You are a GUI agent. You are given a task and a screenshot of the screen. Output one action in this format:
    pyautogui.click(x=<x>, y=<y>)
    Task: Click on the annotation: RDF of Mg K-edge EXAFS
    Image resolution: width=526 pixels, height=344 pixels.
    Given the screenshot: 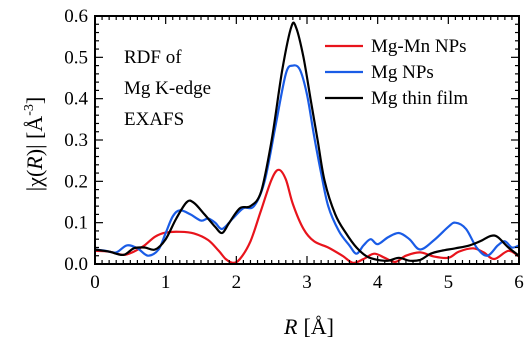 What is the action you would take?
    pyautogui.click(x=167, y=88)
    